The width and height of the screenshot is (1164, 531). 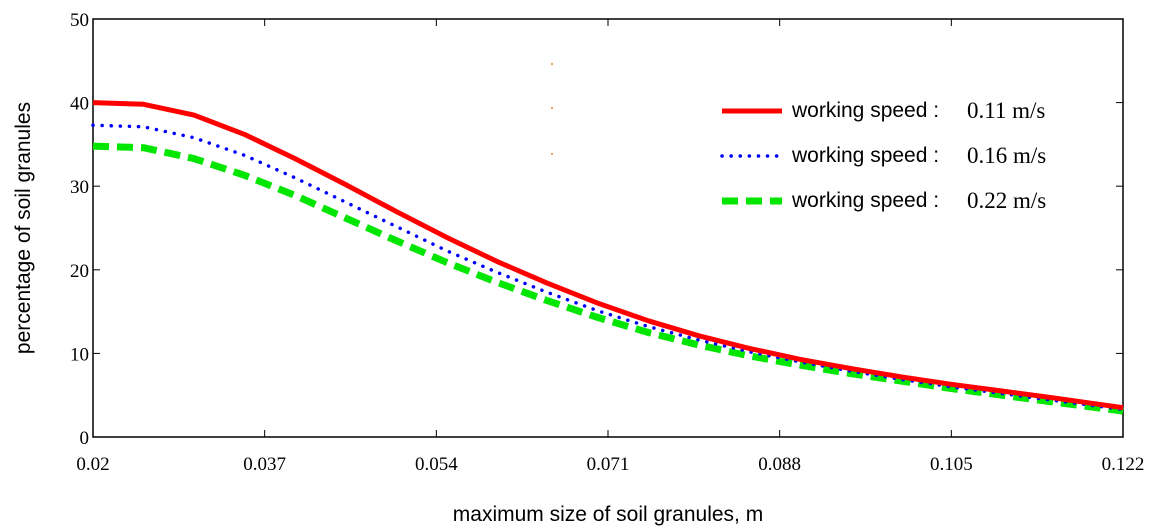 What do you see at coordinates (1006, 200) in the screenshot?
I see `legend-value-2: 0.22 m/s` at bounding box center [1006, 200].